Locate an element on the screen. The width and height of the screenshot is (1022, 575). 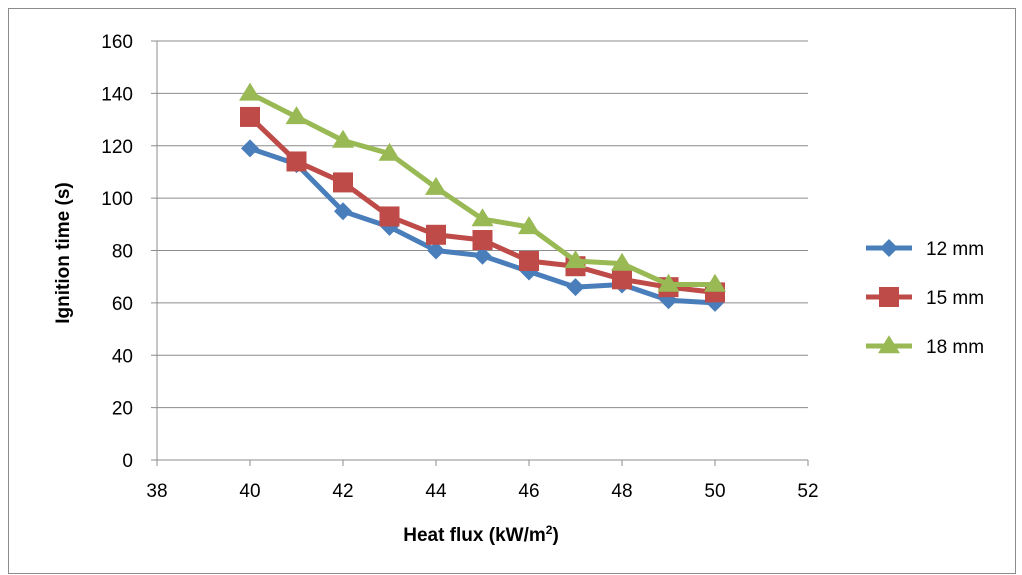
x-tick-label-38: 38 is located at coordinates (156, 491).